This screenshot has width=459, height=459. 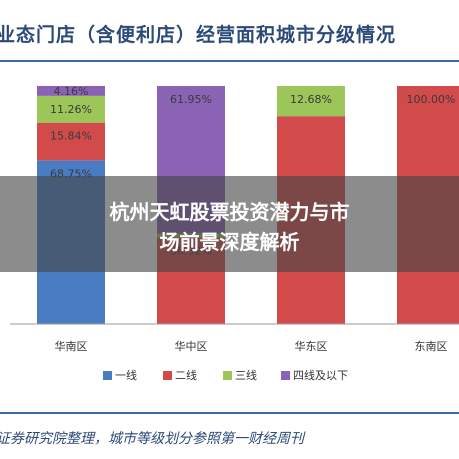 What do you see at coordinates (71, 136) in the screenshot?
I see `segment-label-0-1: 15.84%` at bounding box center [71, 136].